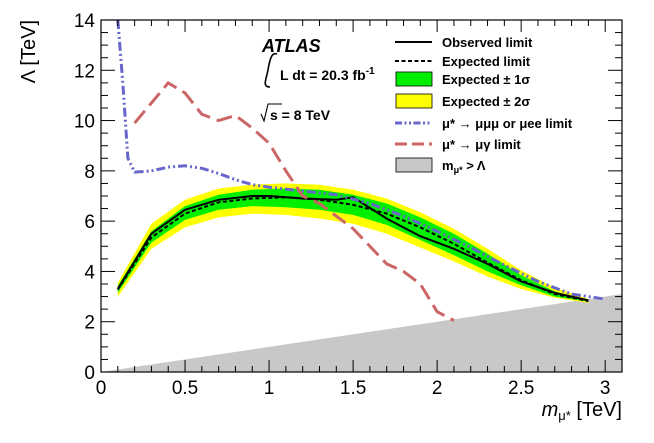  I want to click on x-tick-label: 0.5, so click(185, 388).